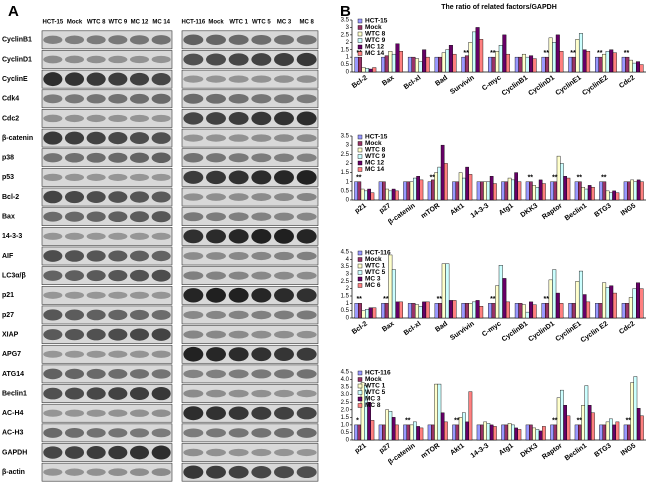 The width and height of the screenshot is (650, 489). I want to click on blot-row-label: β-actin, so click(13, 472).